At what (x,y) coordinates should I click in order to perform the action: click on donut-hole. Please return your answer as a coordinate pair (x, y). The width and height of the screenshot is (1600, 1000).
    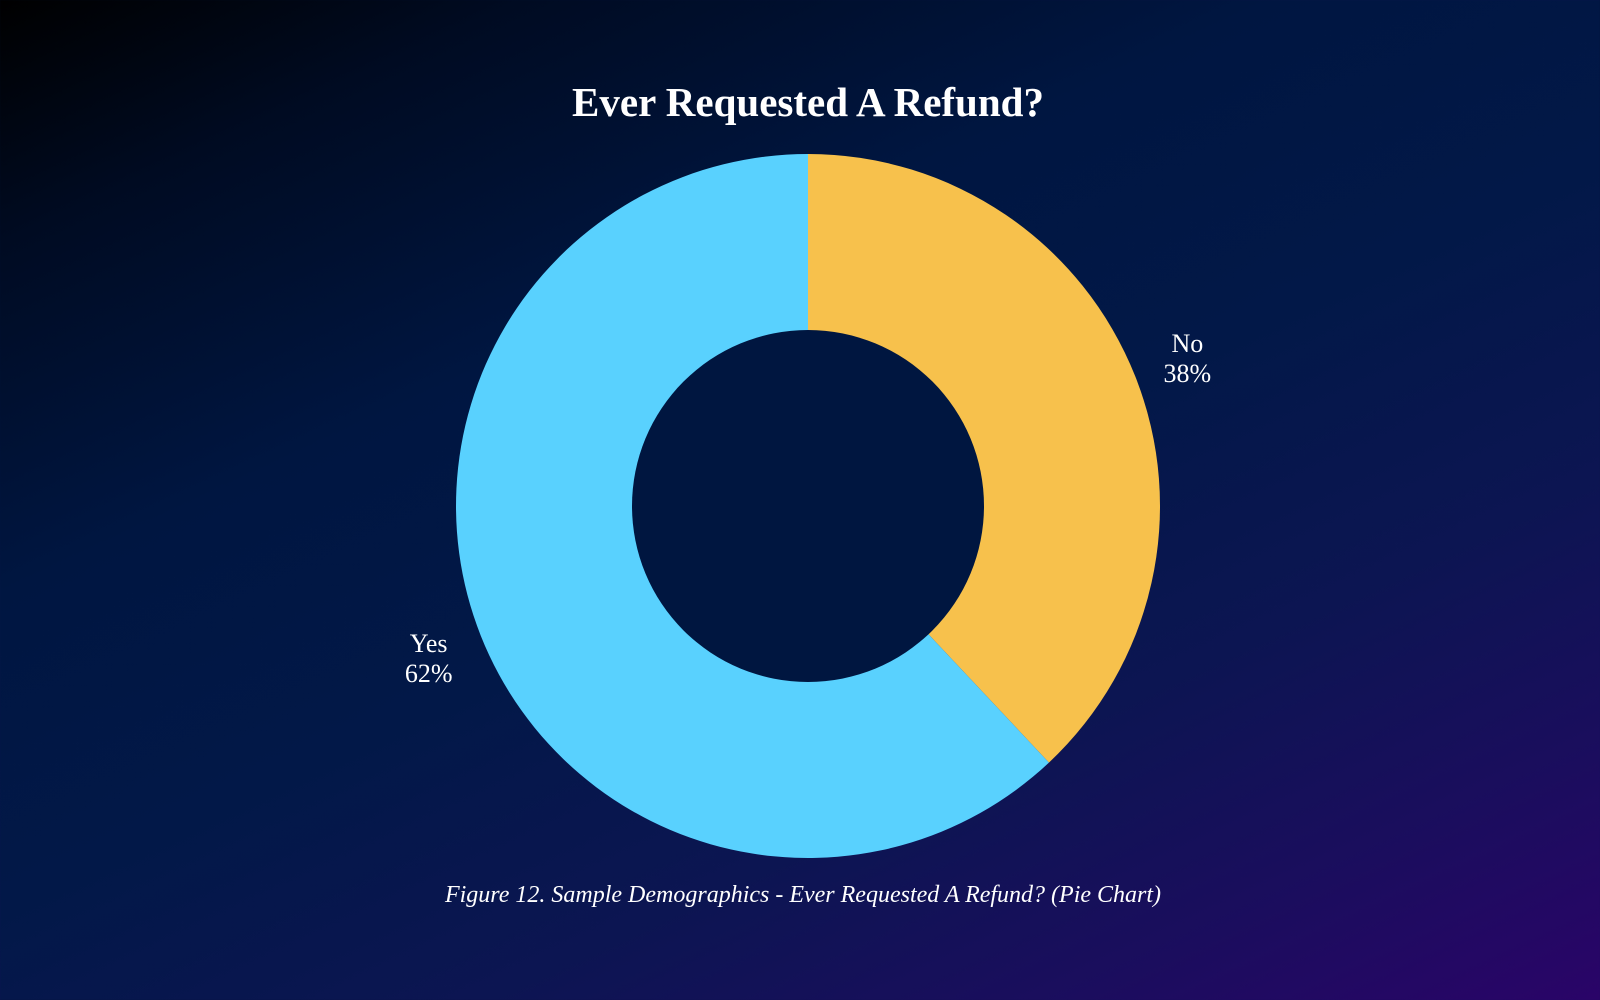
    Looking at the image, I should click on (808, 506).